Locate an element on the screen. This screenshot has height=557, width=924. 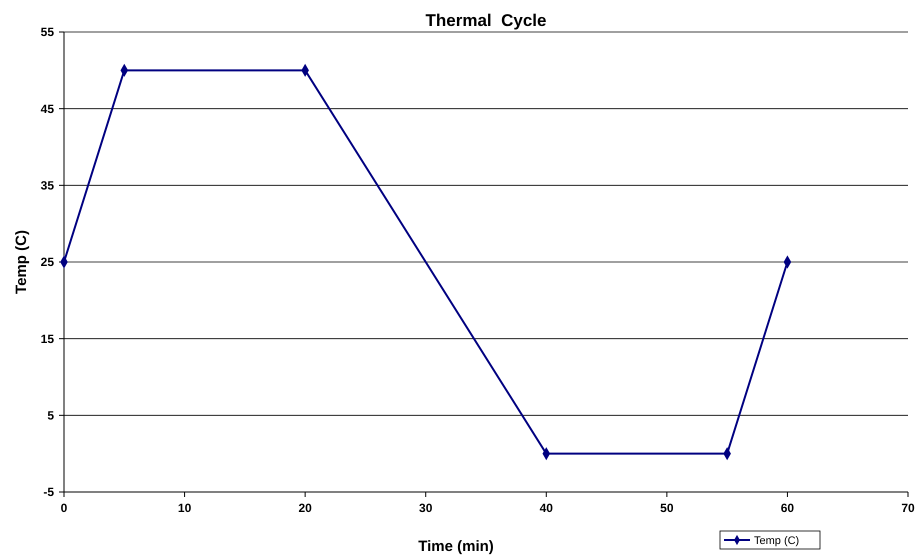
x-tick-label: 30 is located at coordinates (426, 508).